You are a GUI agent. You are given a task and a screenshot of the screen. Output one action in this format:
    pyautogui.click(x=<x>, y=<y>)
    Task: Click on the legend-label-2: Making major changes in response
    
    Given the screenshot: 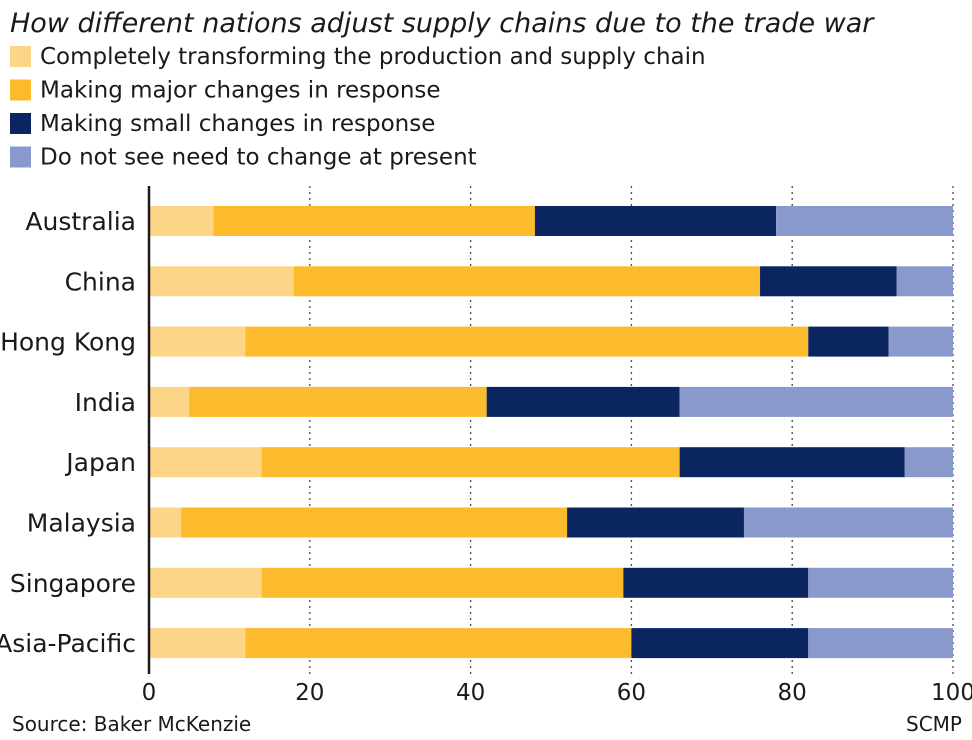 What is the action you would take?
    pyautogui.click(x=240, y=91)
    